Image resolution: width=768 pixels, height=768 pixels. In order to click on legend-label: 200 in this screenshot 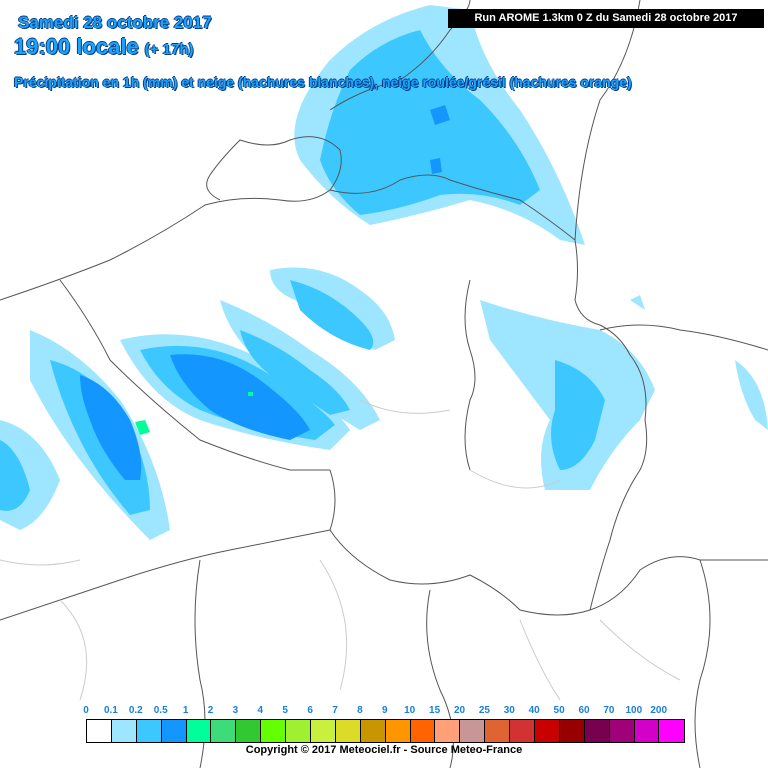, I will do `click(659, 710)`.